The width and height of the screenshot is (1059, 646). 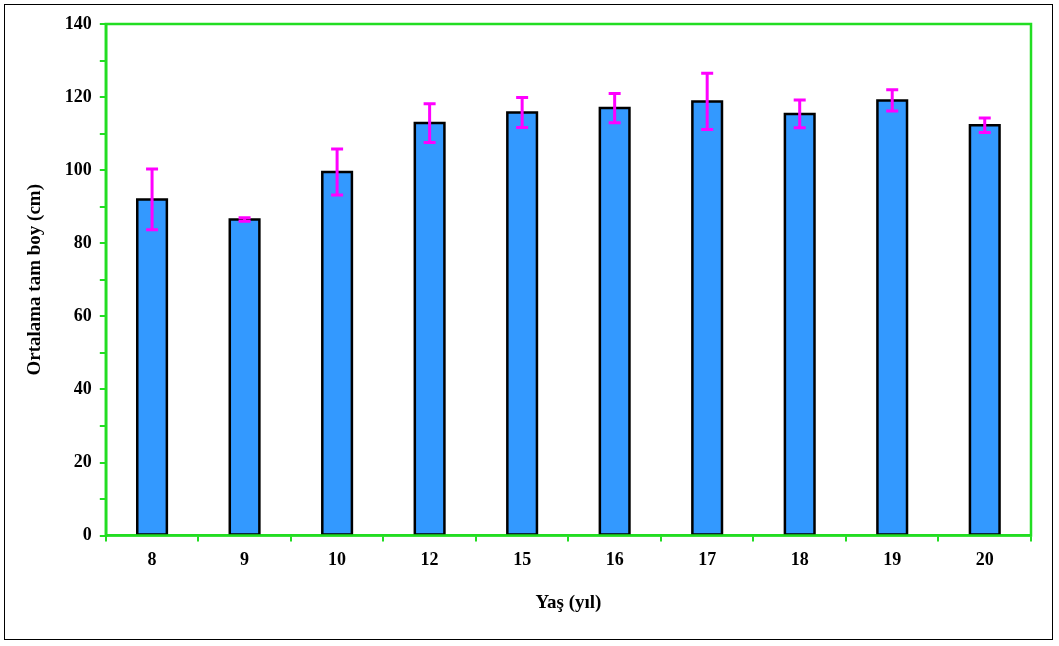 I want to click on x-tick-label: 16, so click(x=614, y=559).